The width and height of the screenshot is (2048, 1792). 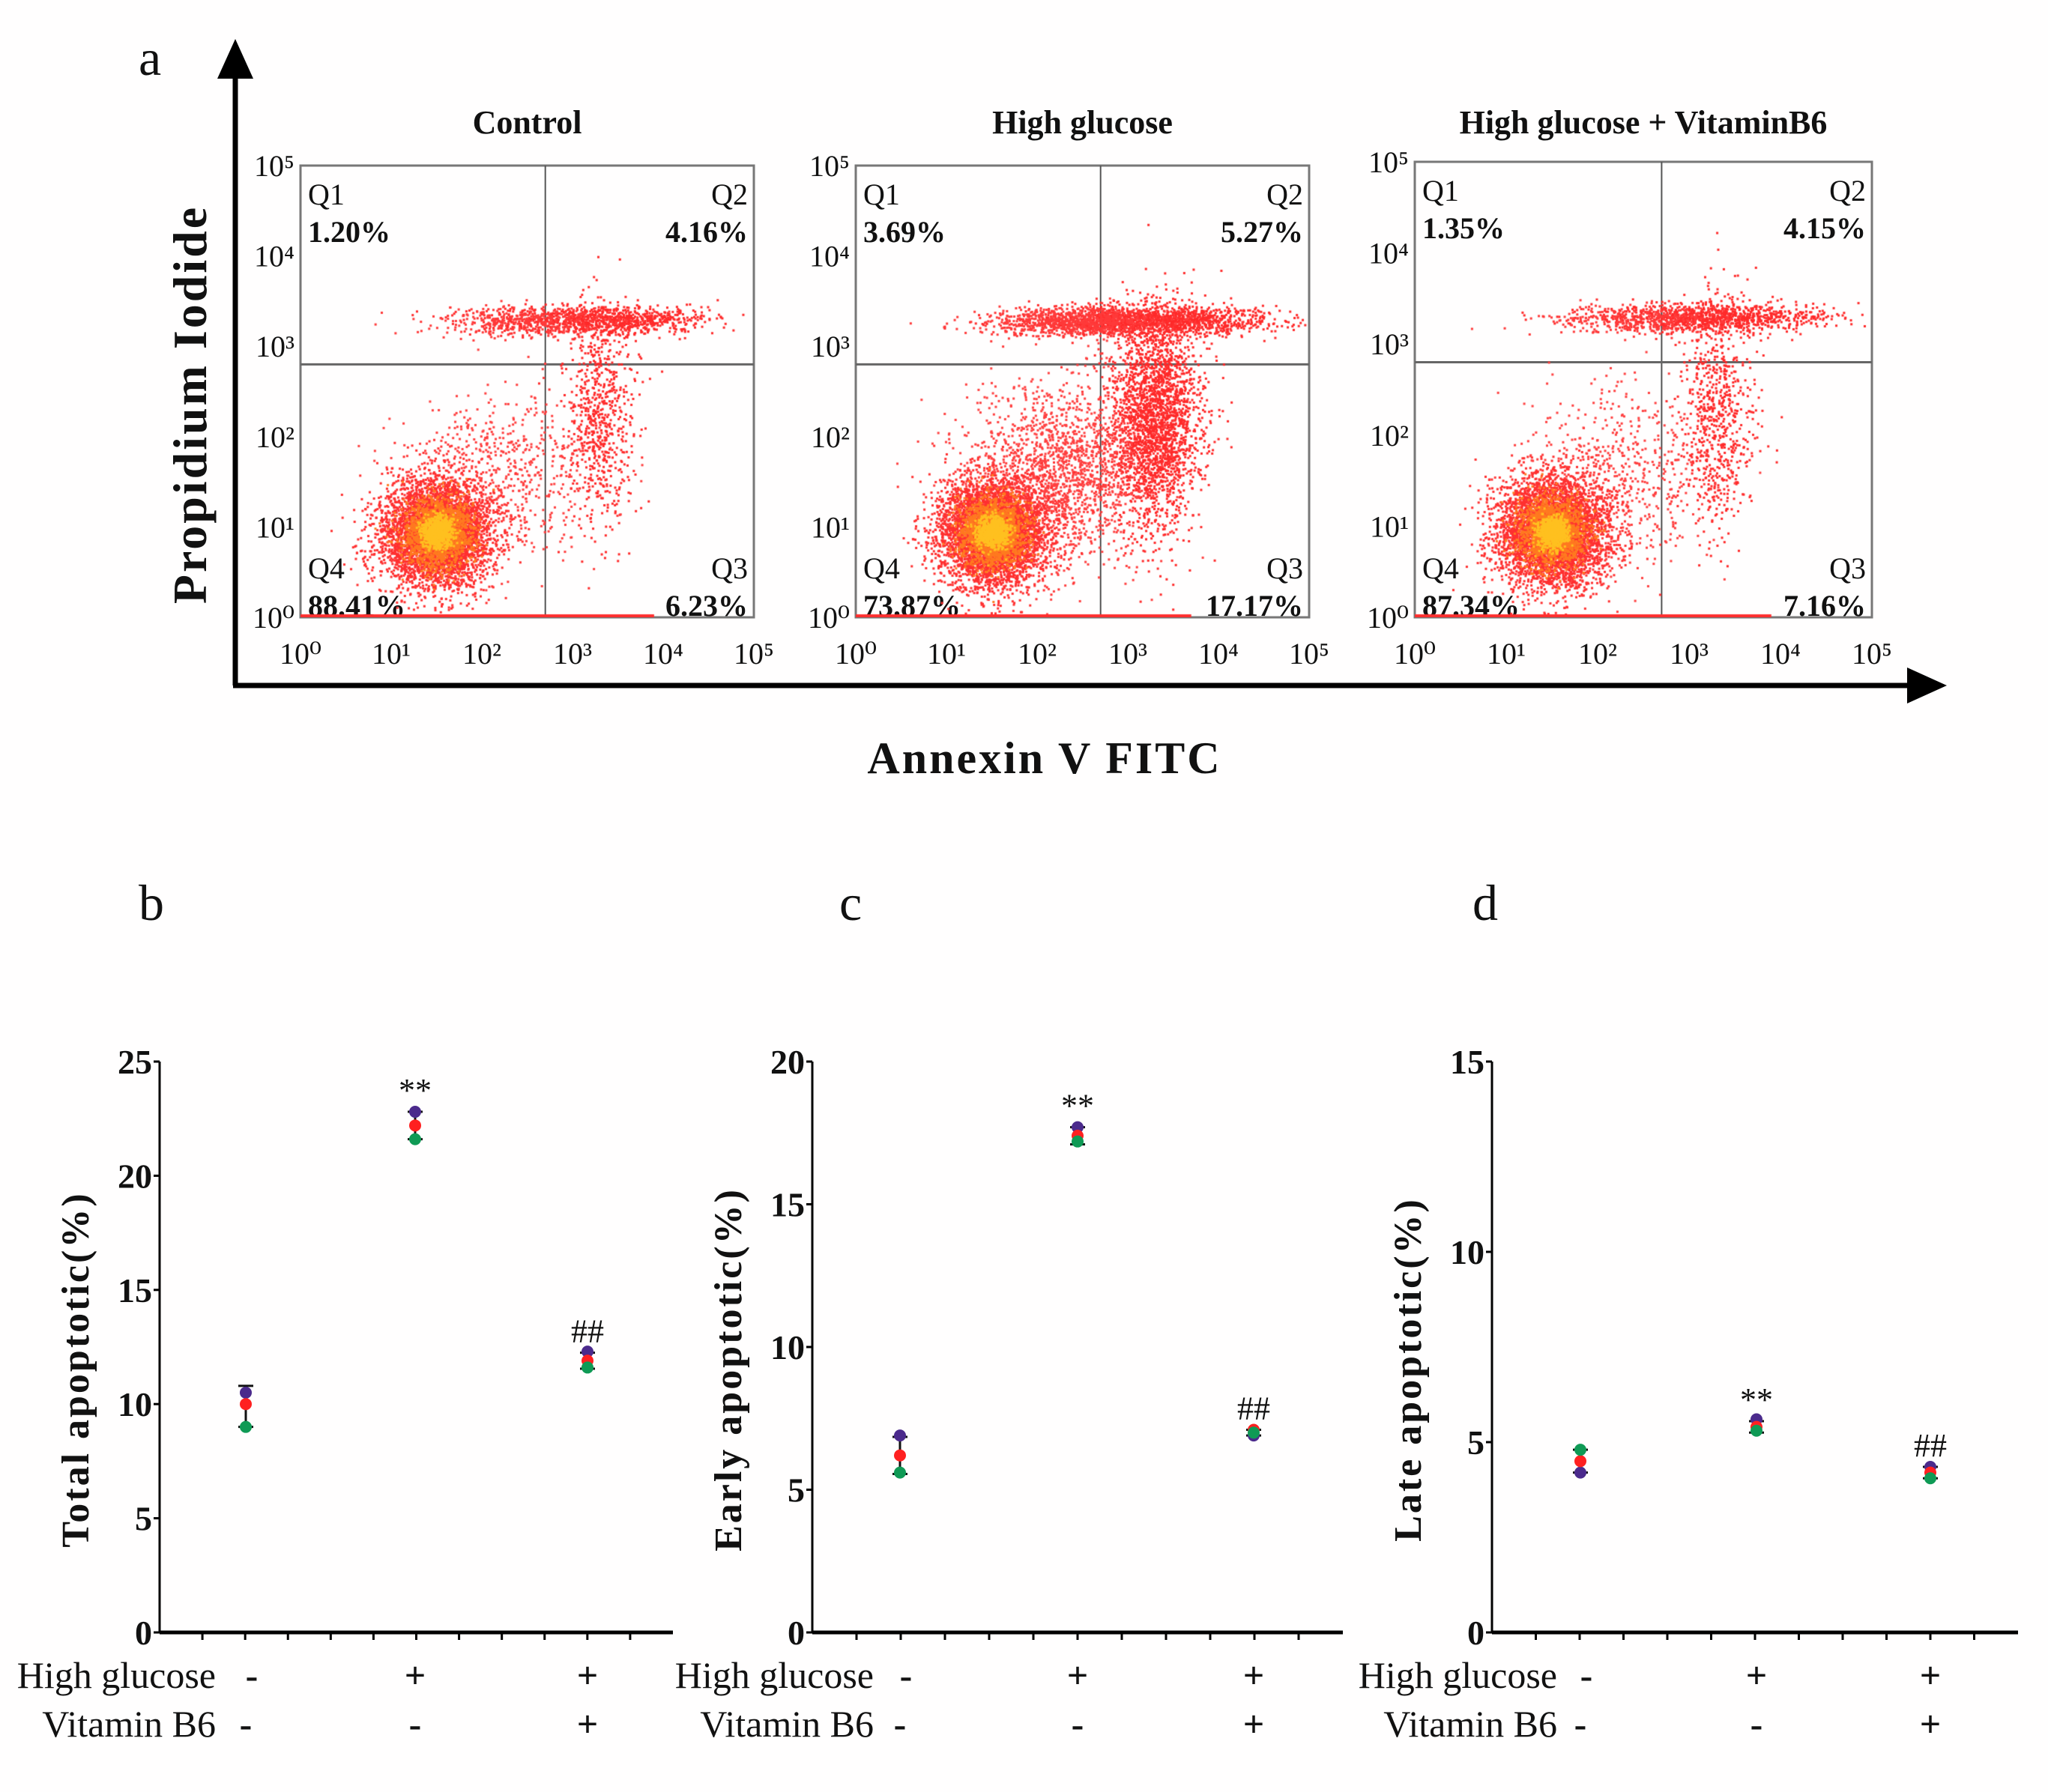 I want to click on arrow-up-icon, so click(x=235, y=59).